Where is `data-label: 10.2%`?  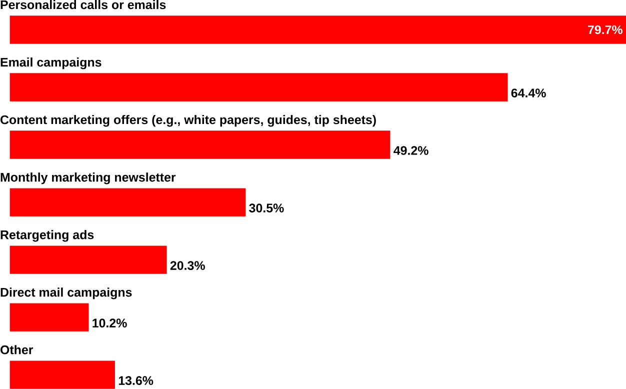
data-label: 10.2% is located at coordinates (109, 323).